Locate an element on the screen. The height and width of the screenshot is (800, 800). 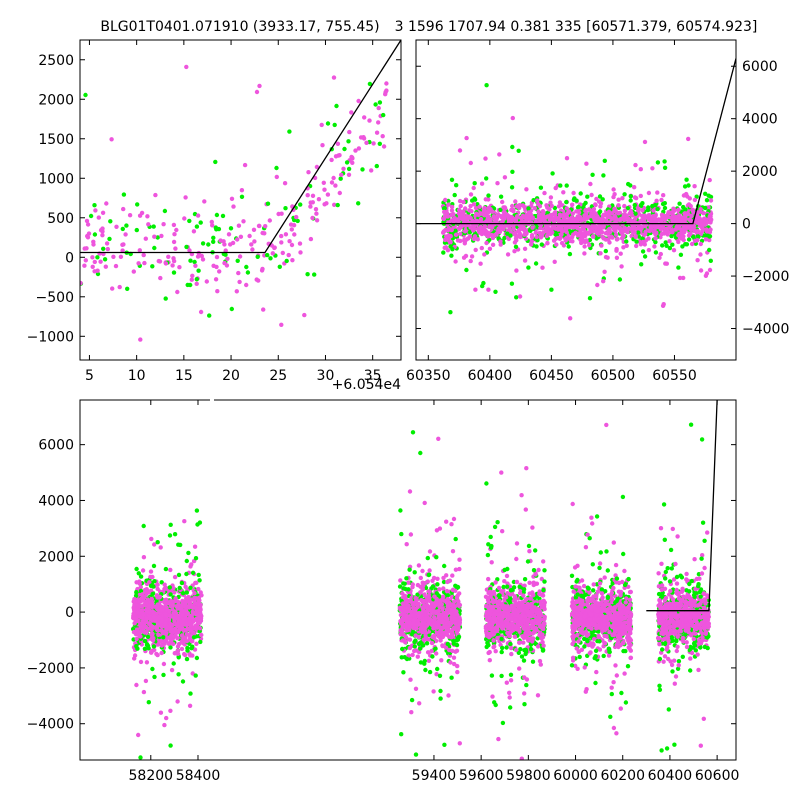
x-tick-label: 60500 is located at coordinates (613, 376).